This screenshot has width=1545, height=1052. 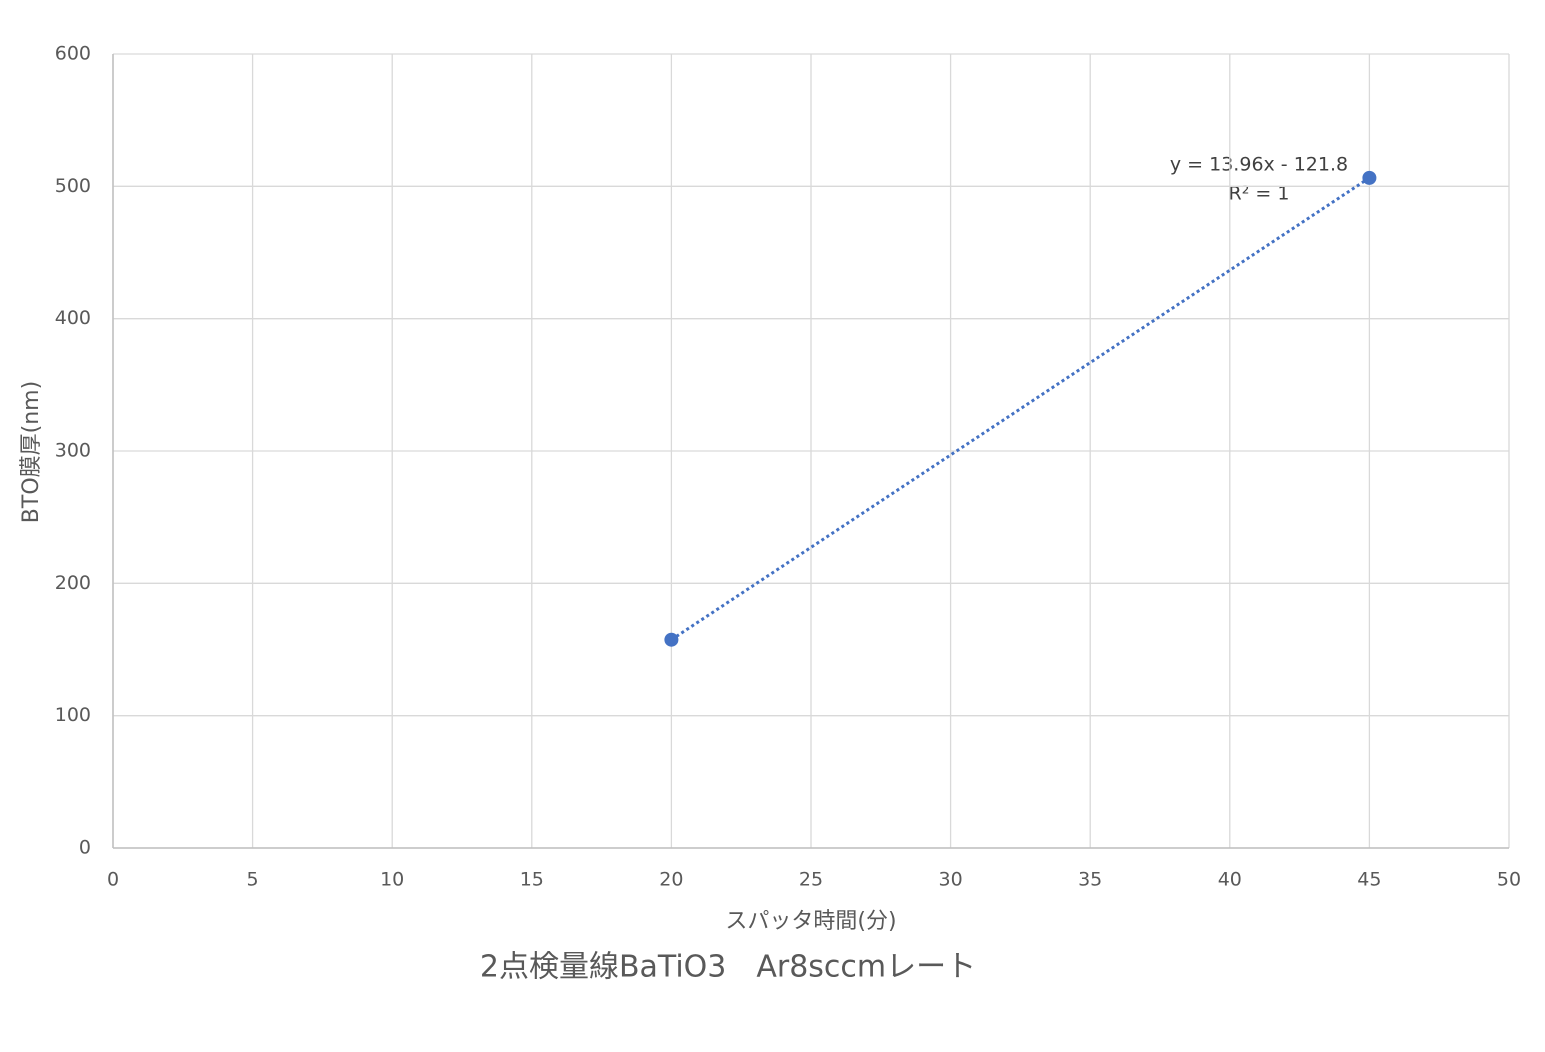 What do you see at coordinates (113, 880) in the screenshot?
I see `x-tick-label: 0` at bounding box center [113, 880].